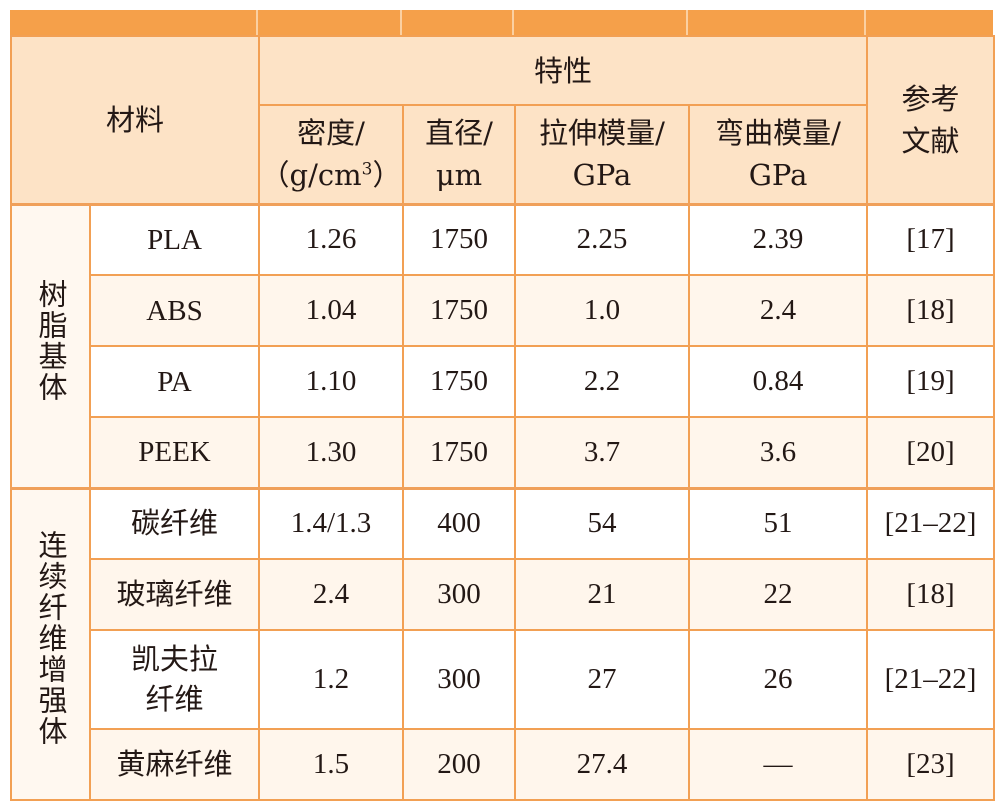 This screenshot has height=806, width=1003. I want to click on flexural-modulus-cell: 2.4, so click(778, 310).